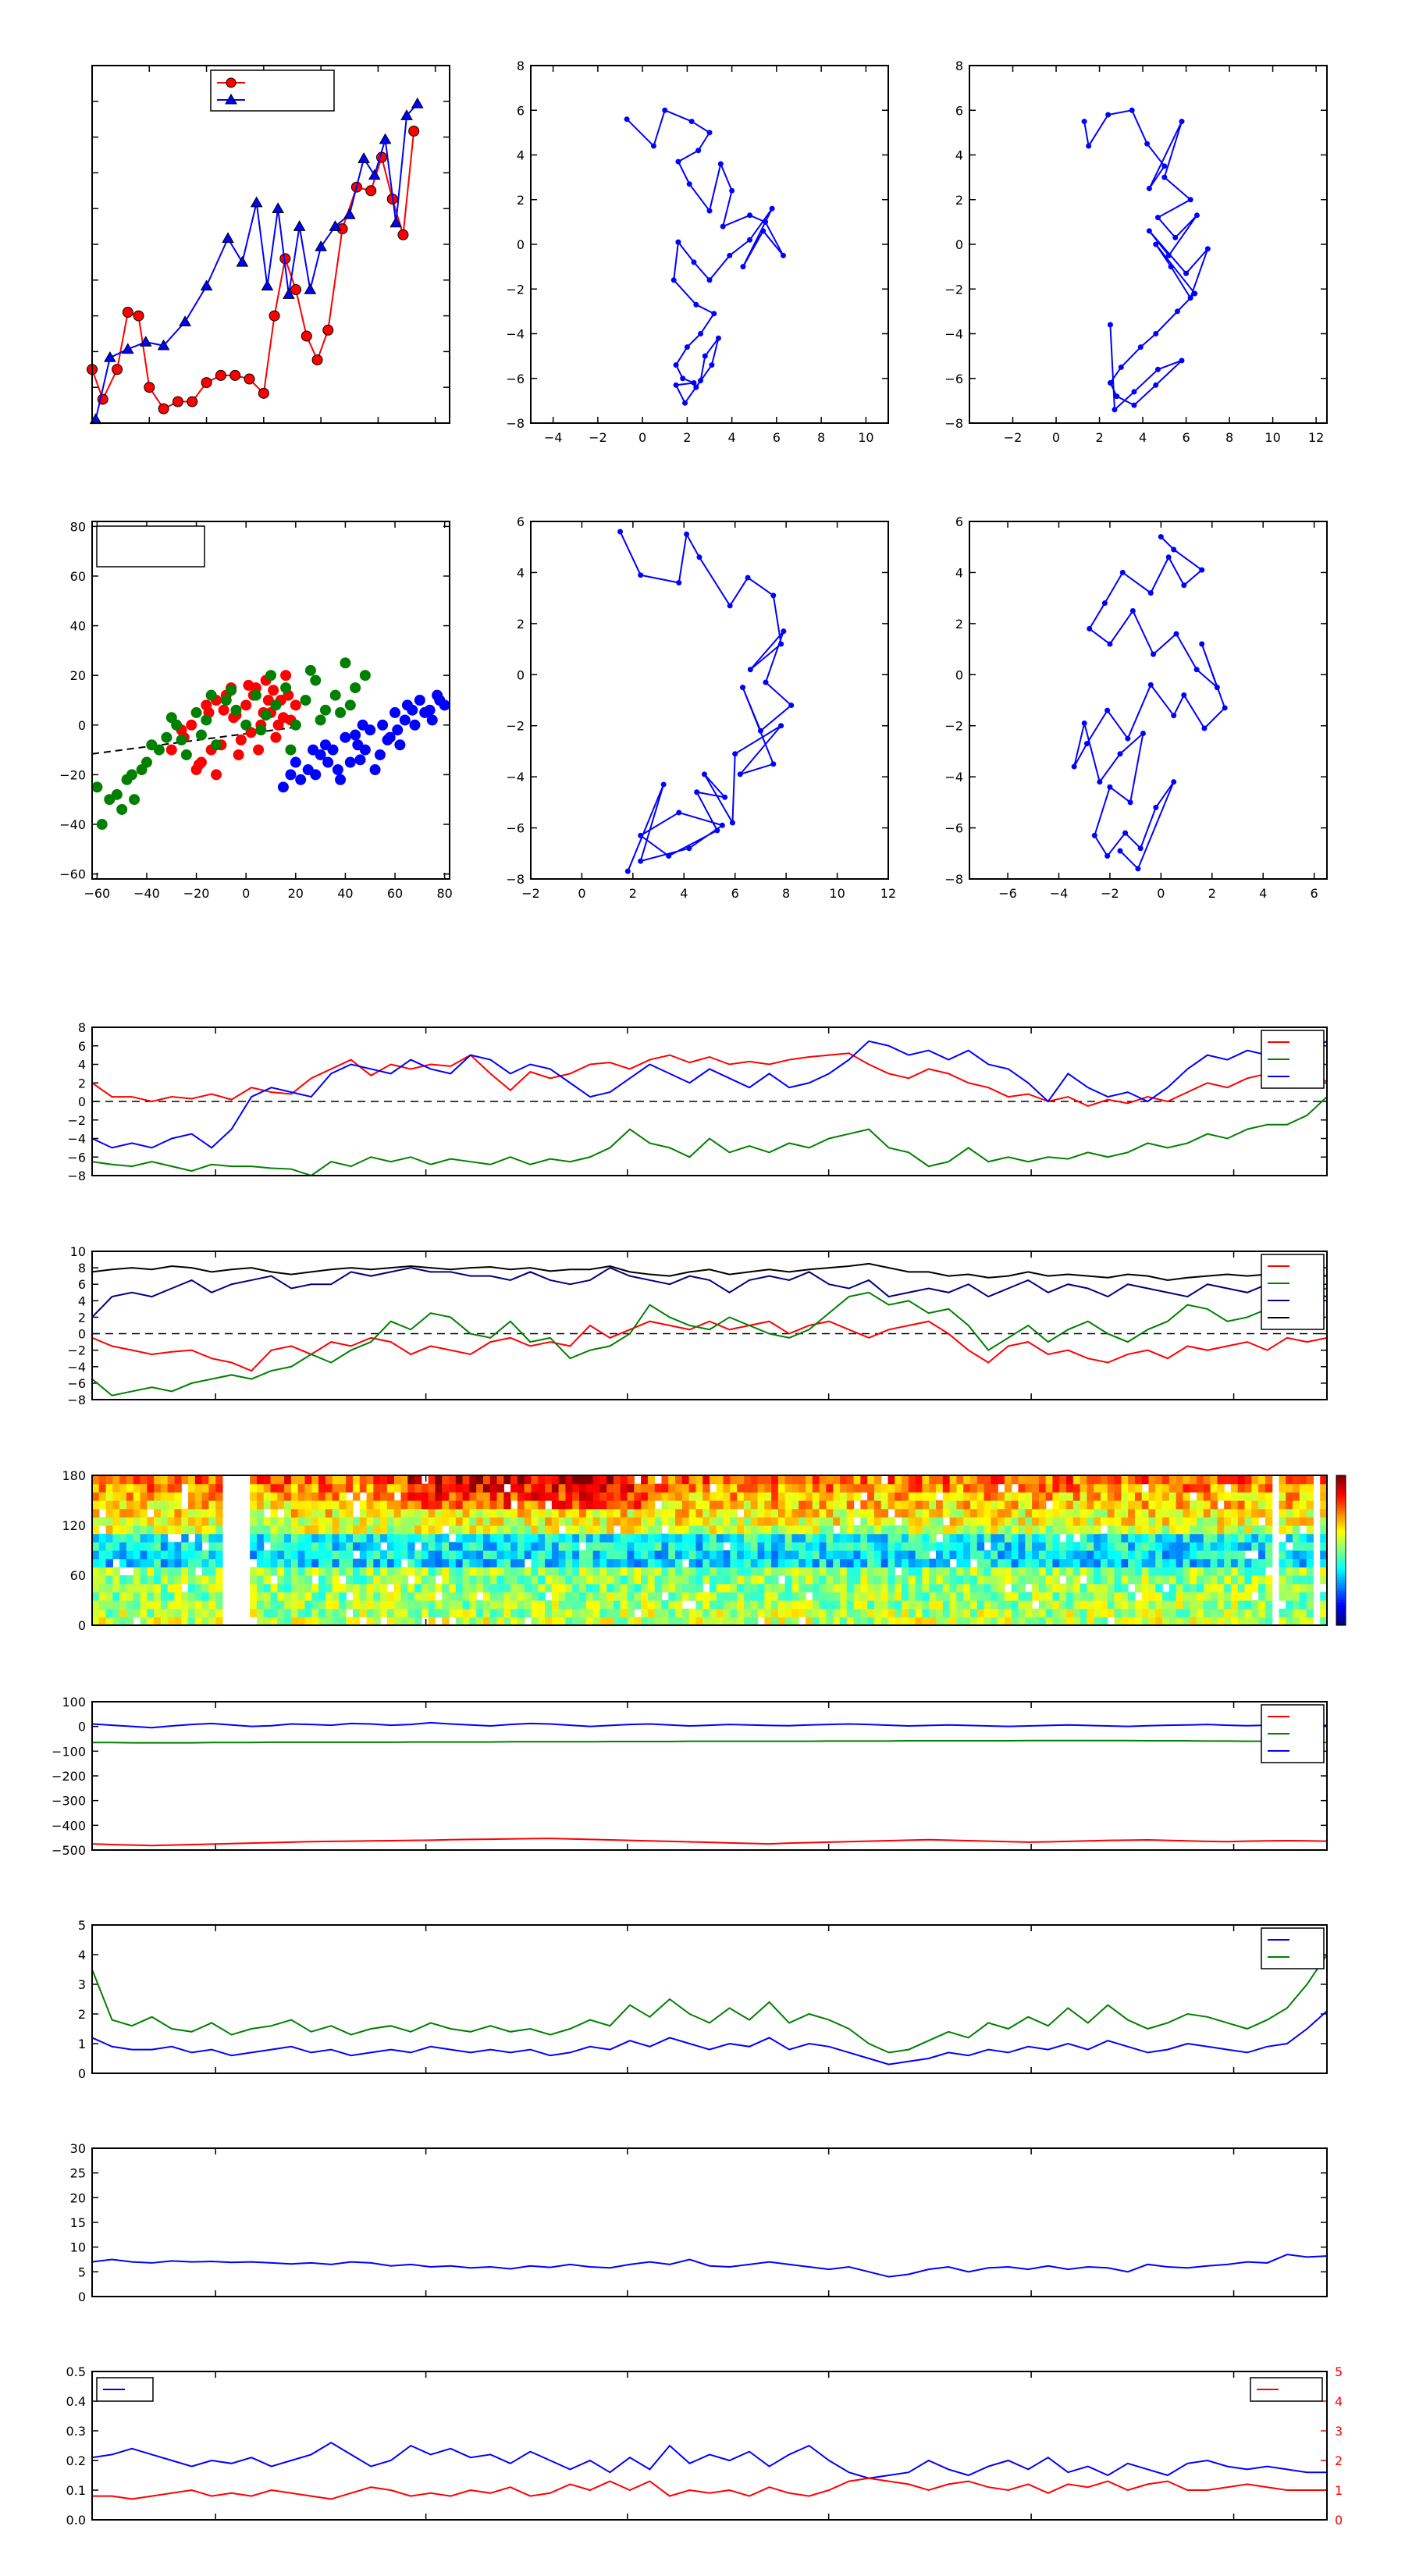 This screenshot has height=2576, width=1405. I want to click on y-tick-label: 4, so click(521, 155).